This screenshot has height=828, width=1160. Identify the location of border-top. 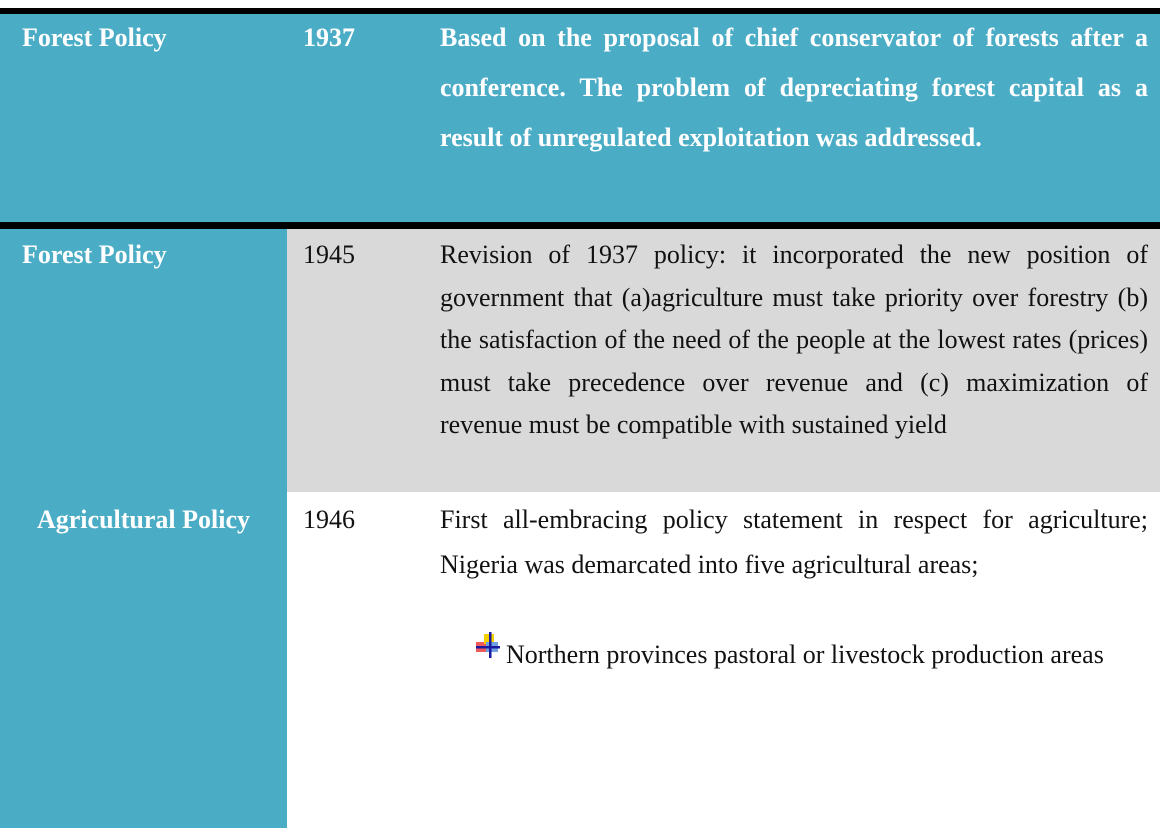
(580, 11).